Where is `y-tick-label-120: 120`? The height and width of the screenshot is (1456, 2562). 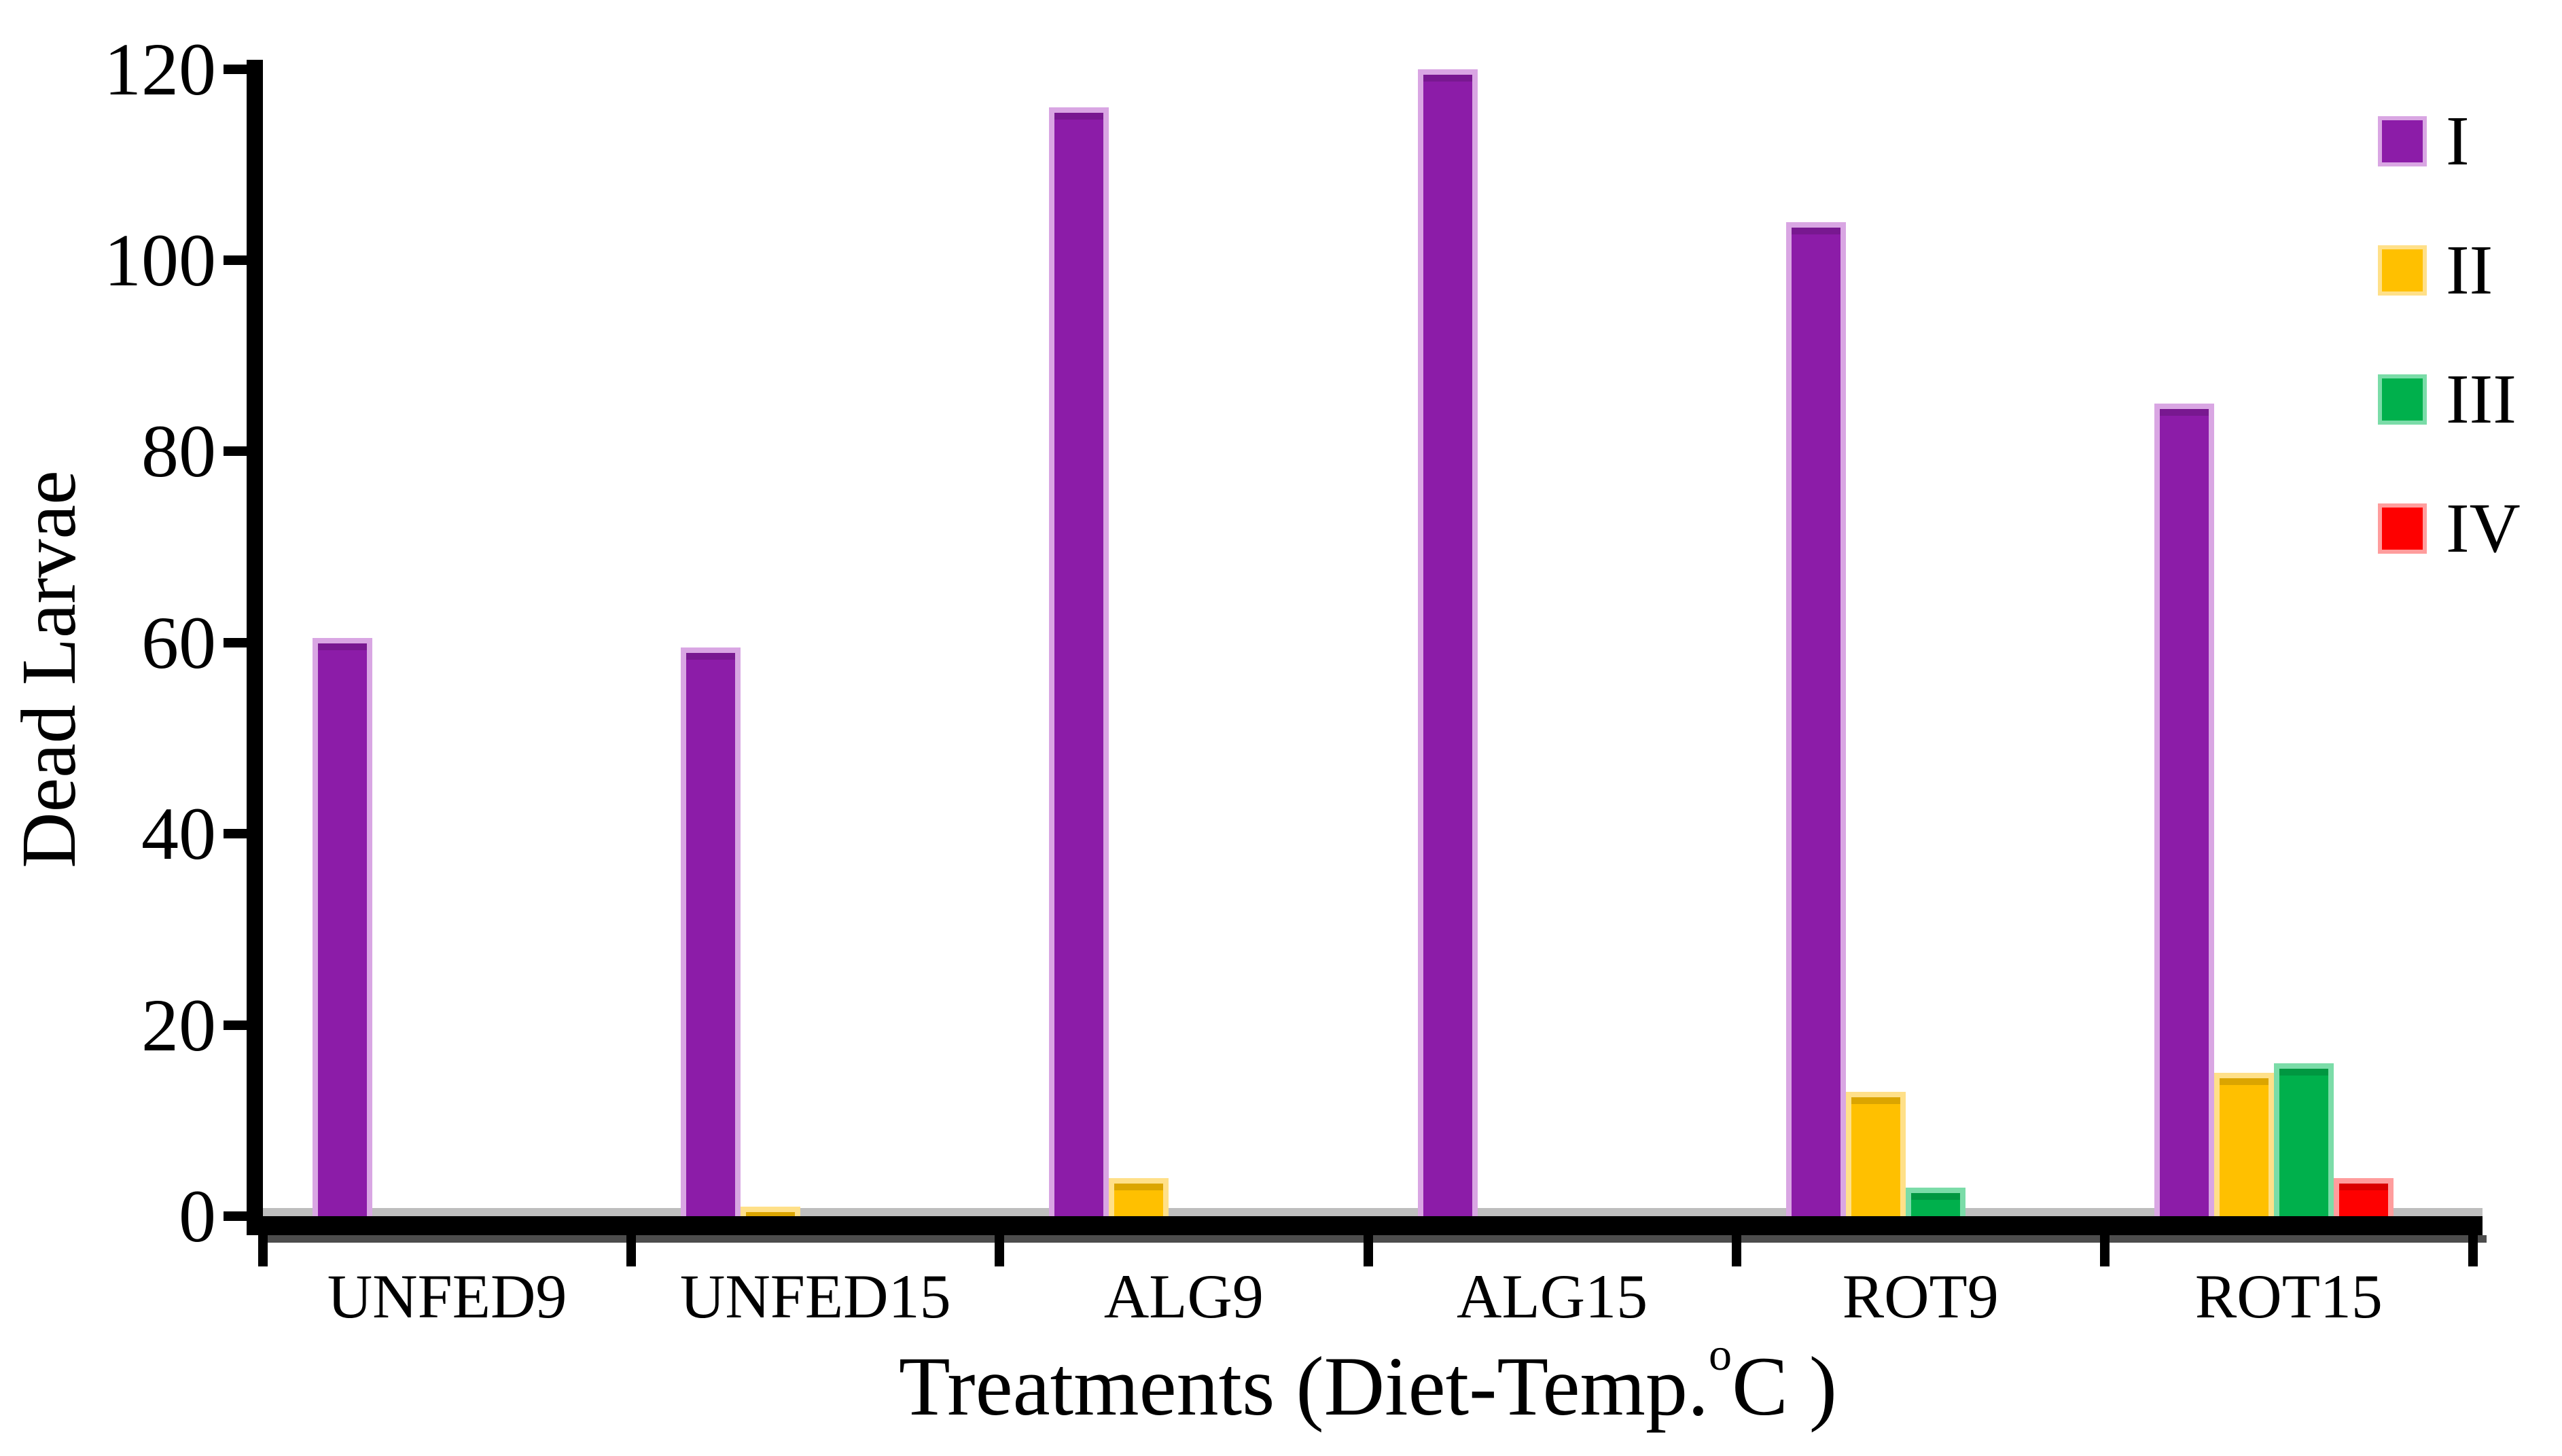 y-tick-label-120: 120 is located at coordinates (160, 69).